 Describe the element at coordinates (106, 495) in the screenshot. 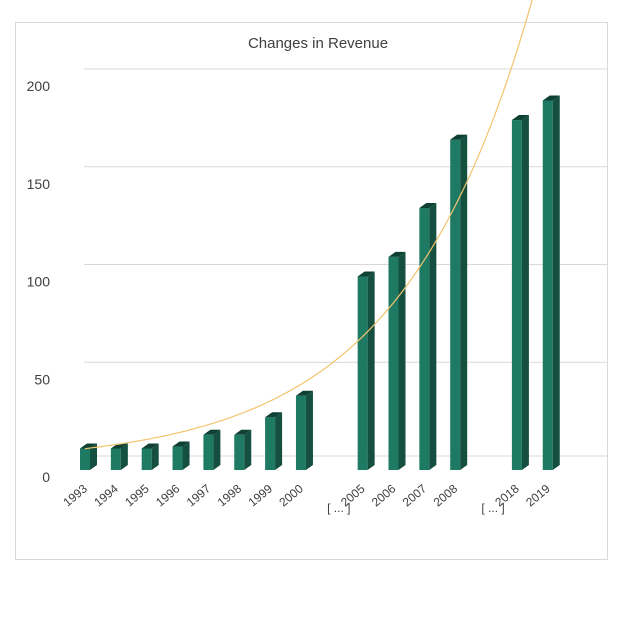

I see `x-tick-label: 1994` at that location.